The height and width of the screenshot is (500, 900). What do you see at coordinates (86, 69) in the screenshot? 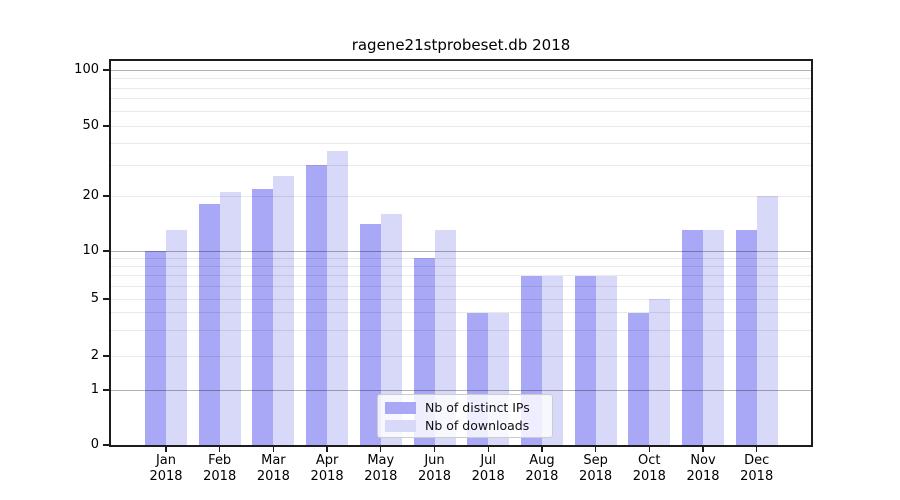
I see `y-tick-label-100: 100` at bounding box center [86, 69].